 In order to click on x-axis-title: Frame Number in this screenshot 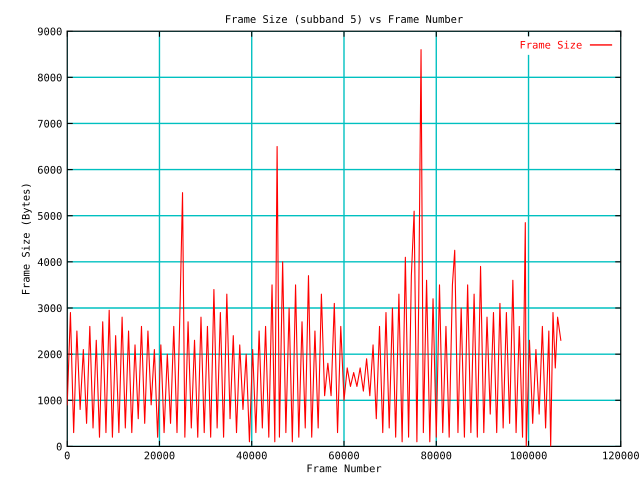, I will do `click(345, 468)`.